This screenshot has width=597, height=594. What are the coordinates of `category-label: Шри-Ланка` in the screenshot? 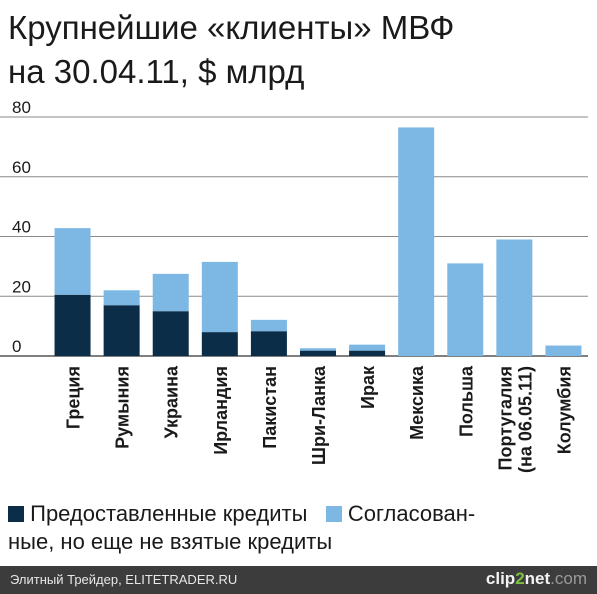 It's located at (319, 415).